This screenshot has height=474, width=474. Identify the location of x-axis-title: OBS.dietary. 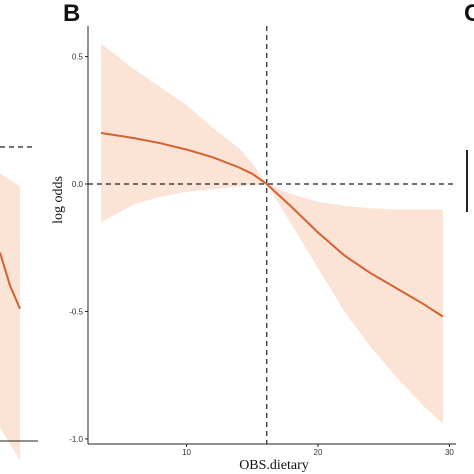
(274, 465).